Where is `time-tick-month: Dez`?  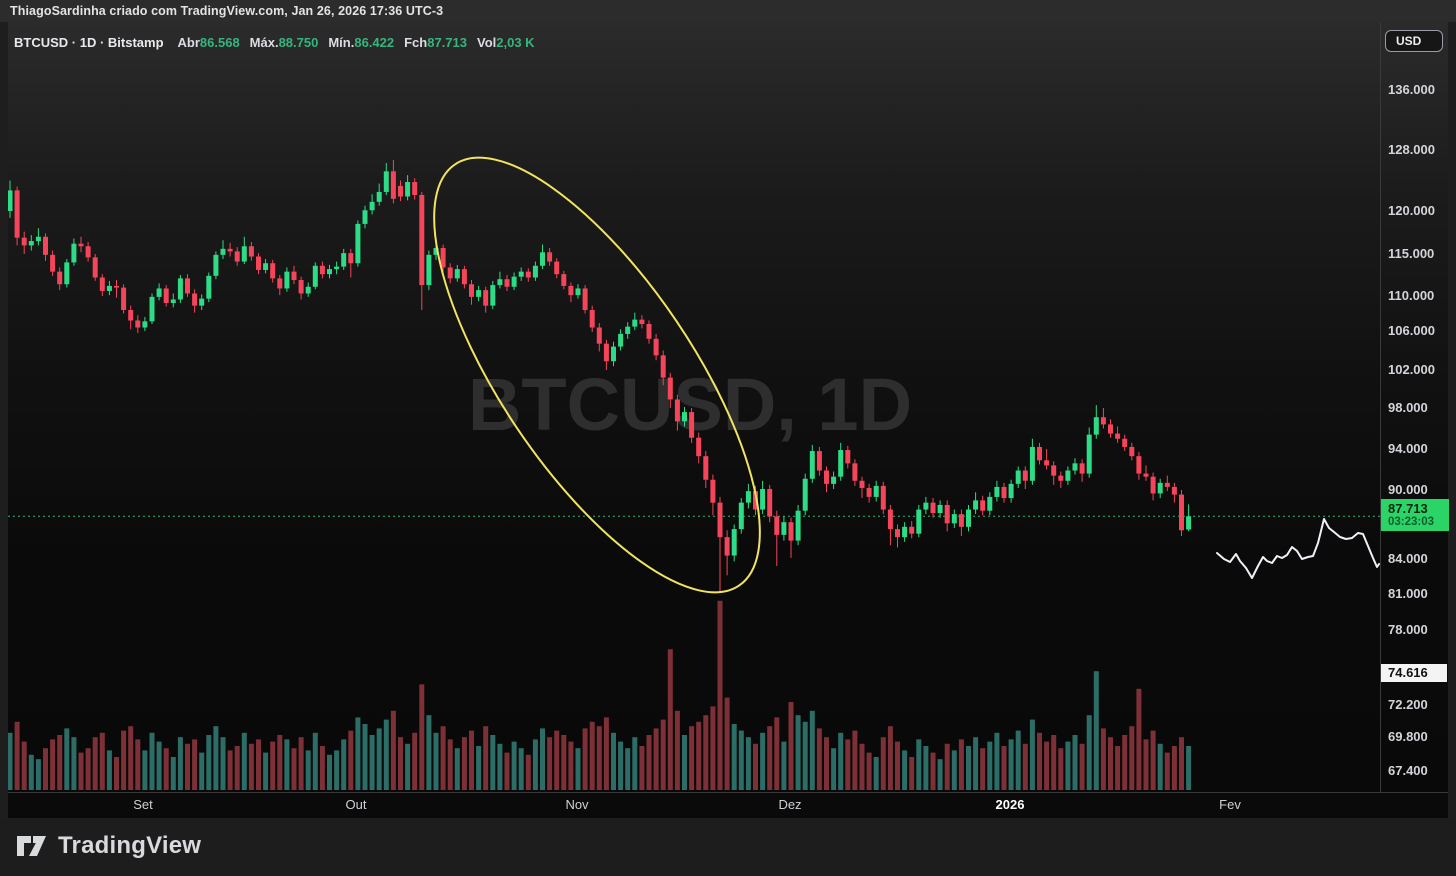 time-tick-month: Dez is located at coordinates (790, 804).